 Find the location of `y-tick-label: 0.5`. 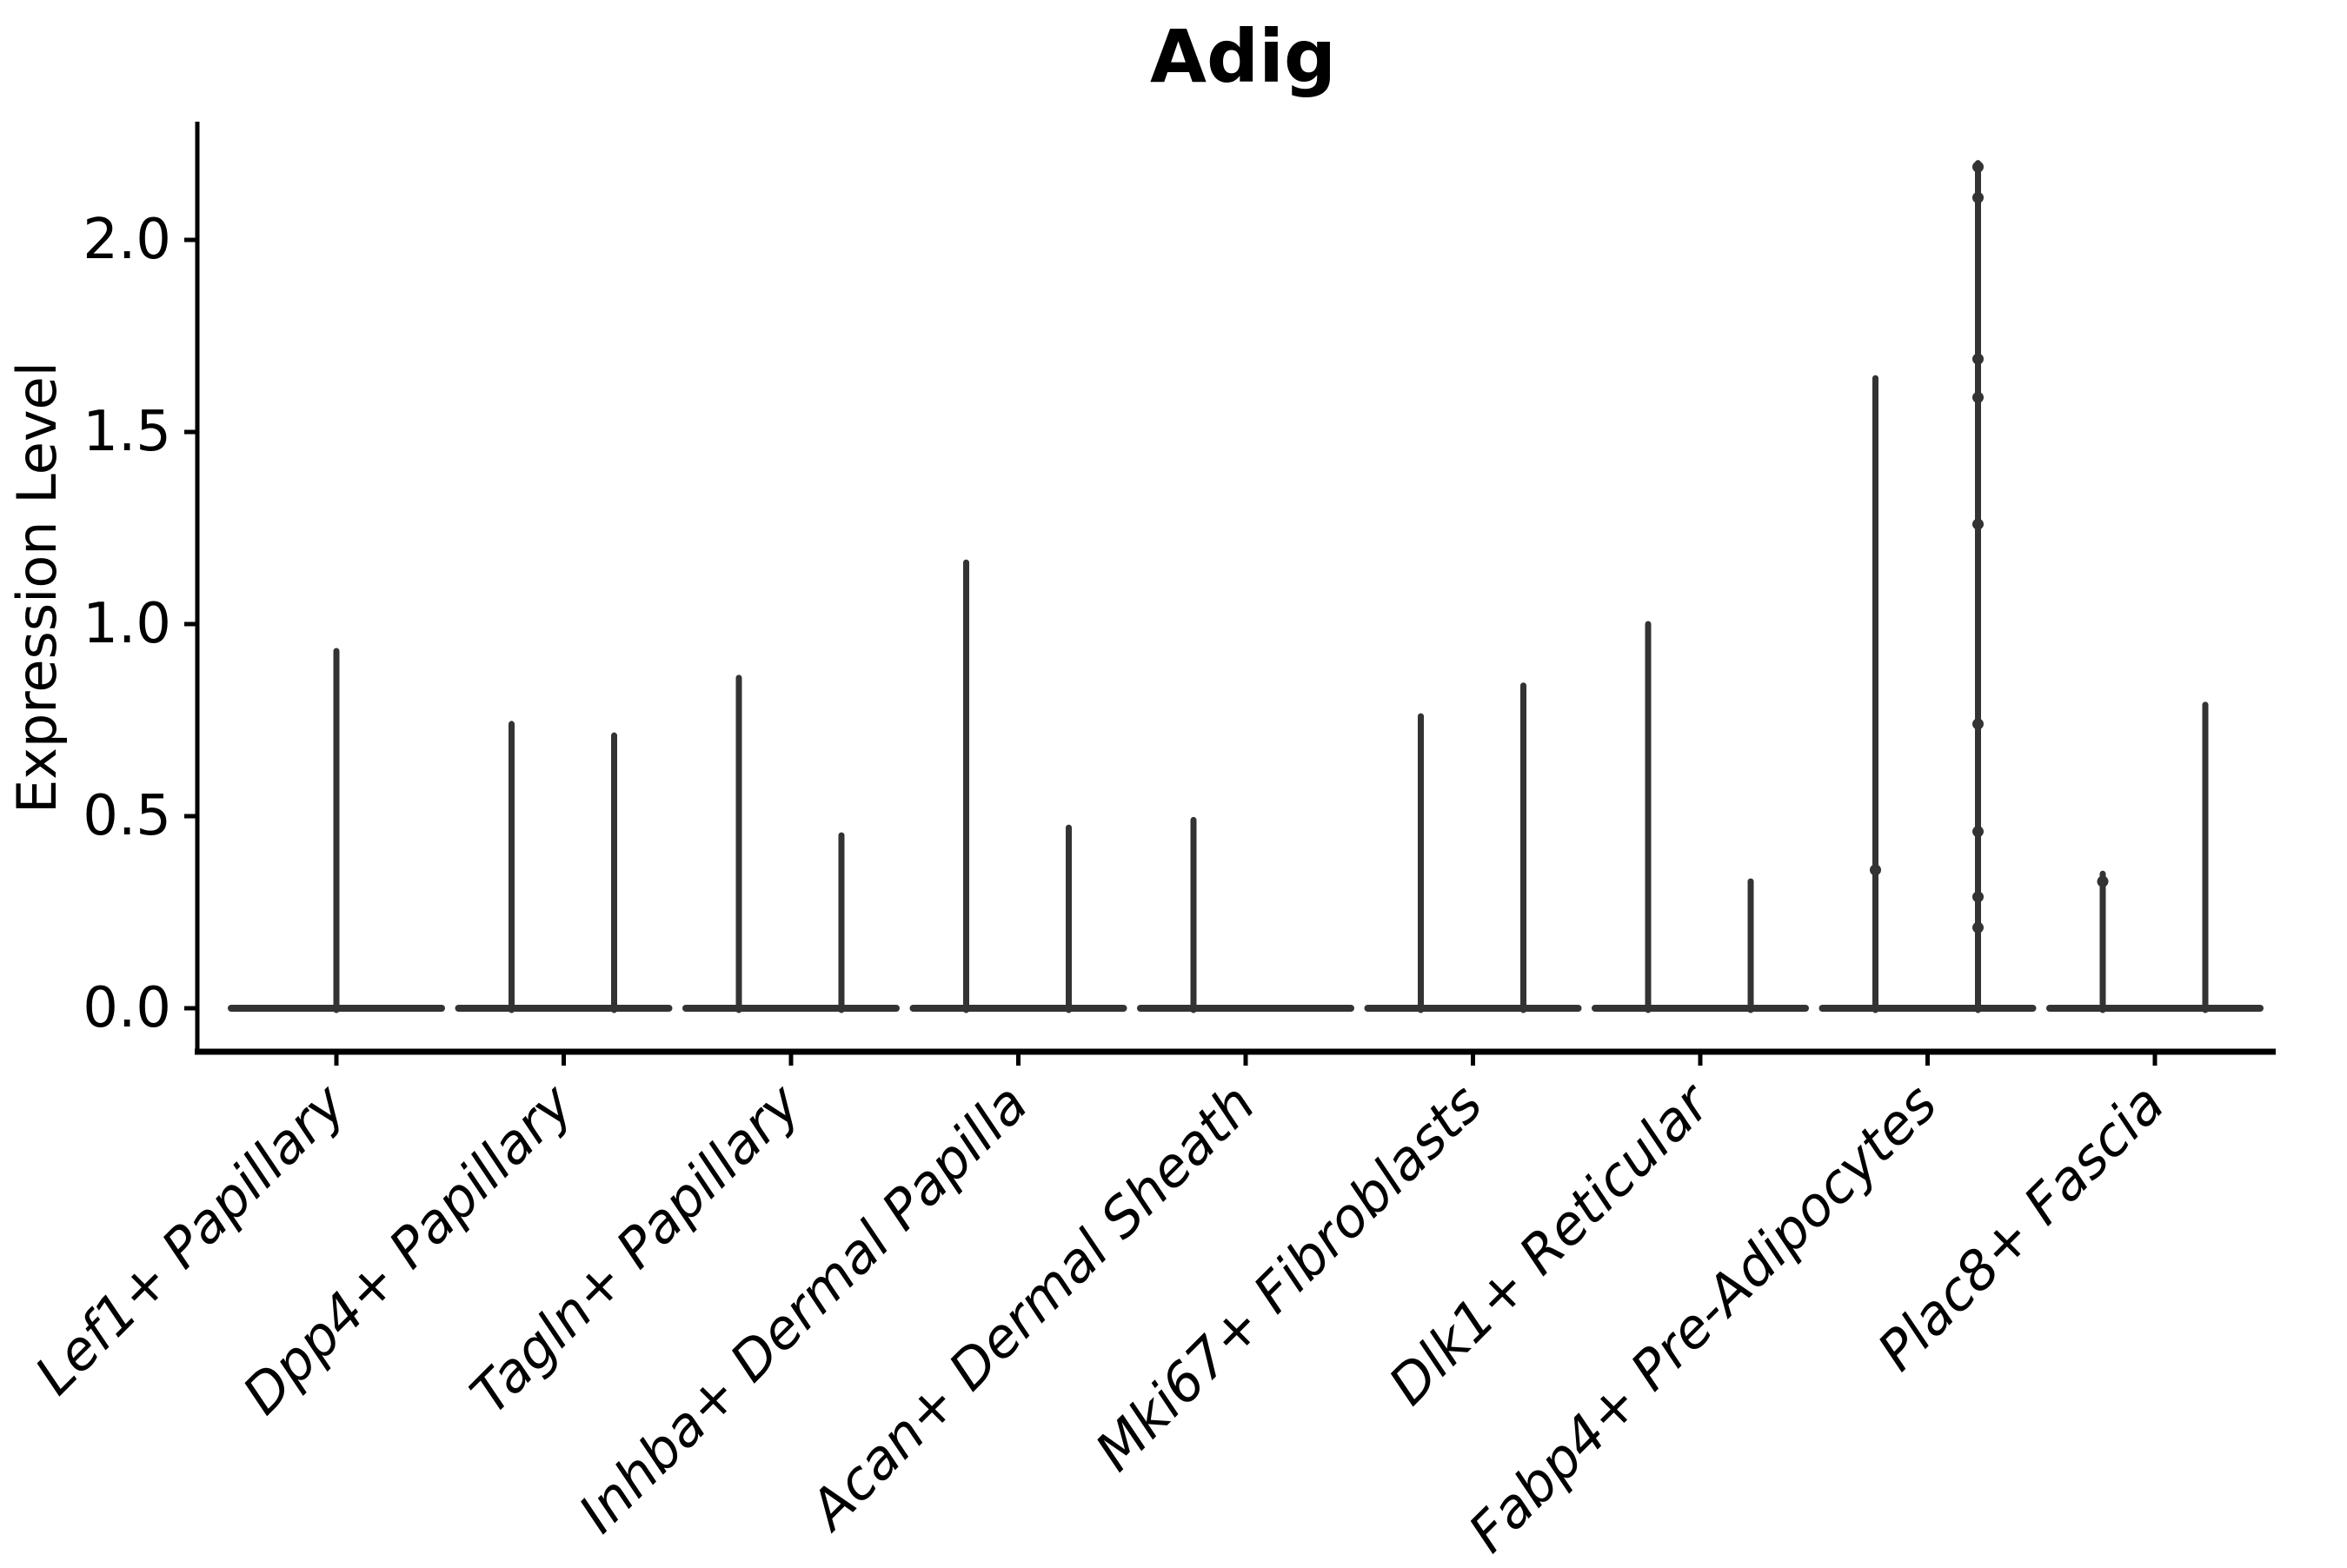

y-tick-label: 0.5 is located at coordinates (127, 816).